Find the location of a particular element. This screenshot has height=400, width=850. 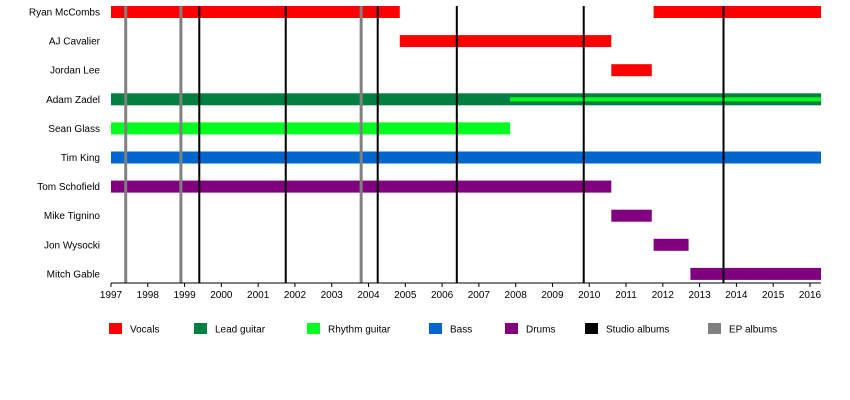

x-tick-label-2010: 2010 is located at coordinates (589, 295).